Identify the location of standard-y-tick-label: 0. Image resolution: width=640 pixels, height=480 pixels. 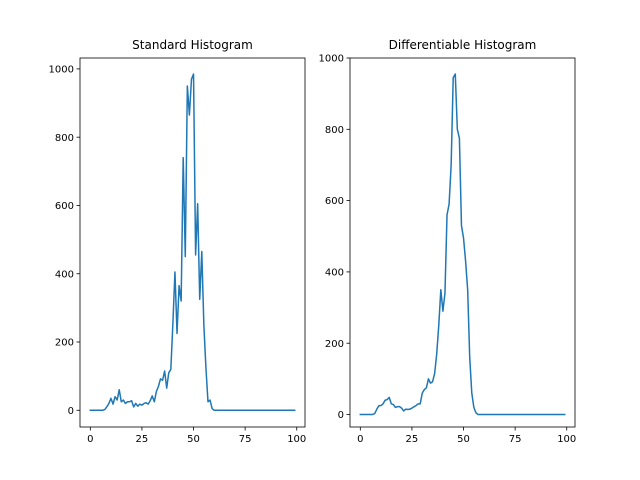
(71, 411).